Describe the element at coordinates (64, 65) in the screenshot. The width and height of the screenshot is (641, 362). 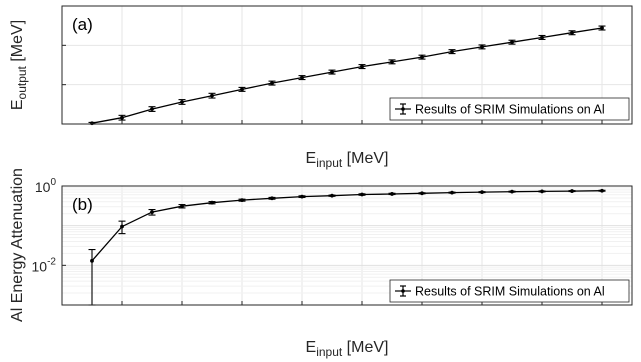
I see `panel-a-y-ticks` at that location.